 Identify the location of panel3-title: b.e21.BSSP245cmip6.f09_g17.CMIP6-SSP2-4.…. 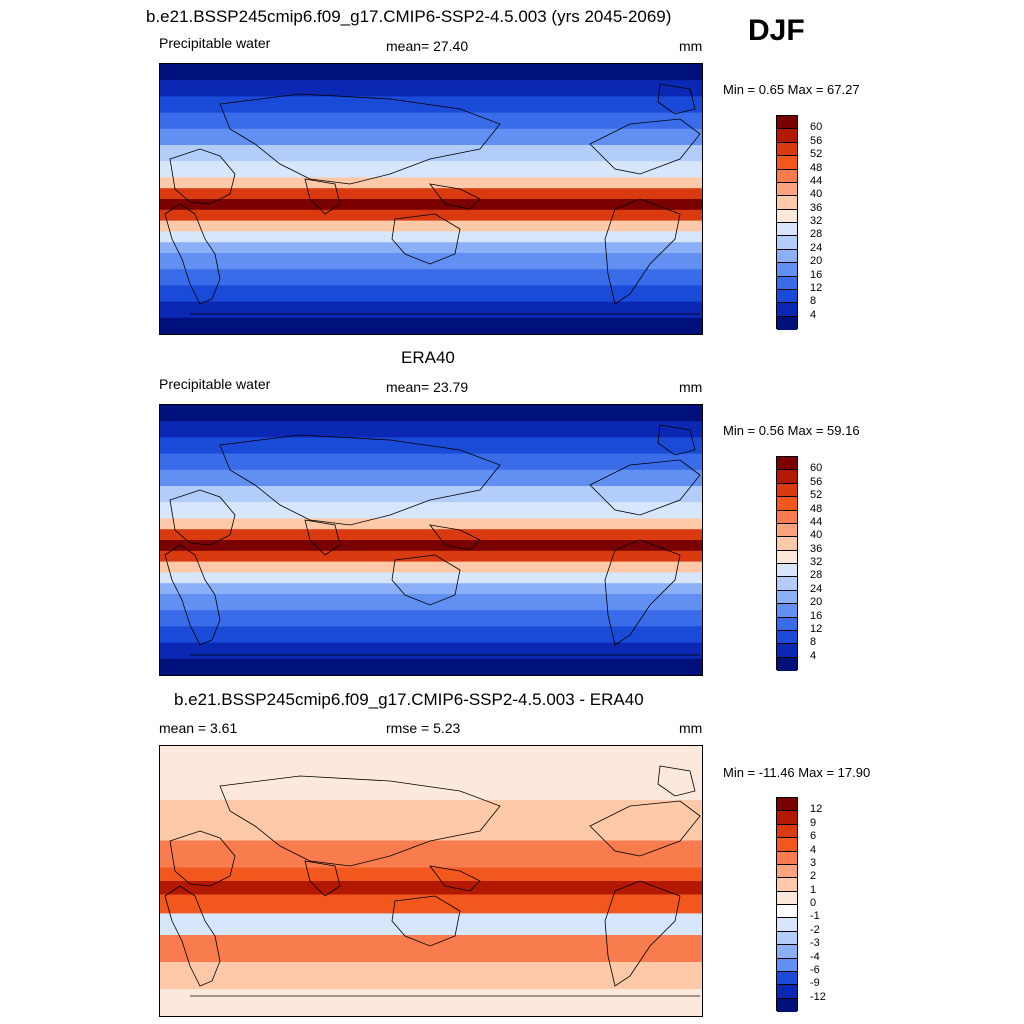
(409, 699).